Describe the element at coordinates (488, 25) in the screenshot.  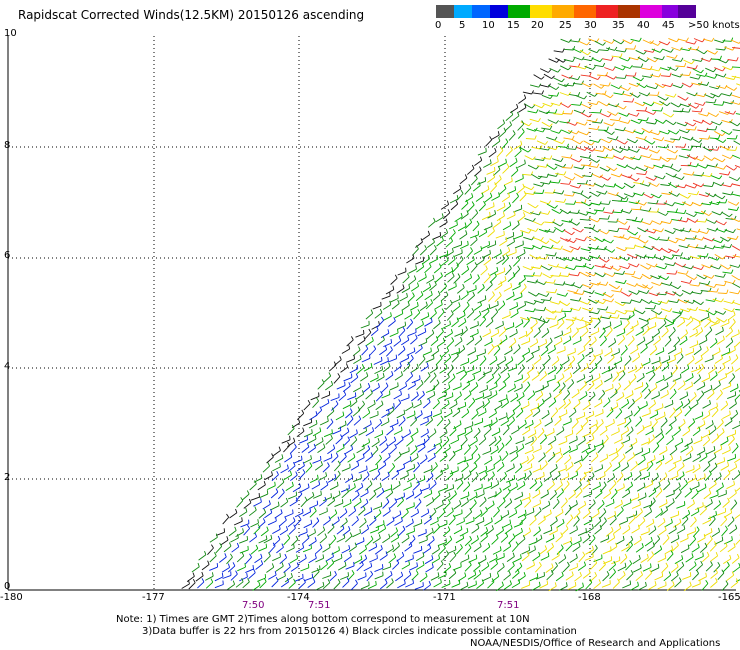
I see `colorbar-label: 10` at that location.